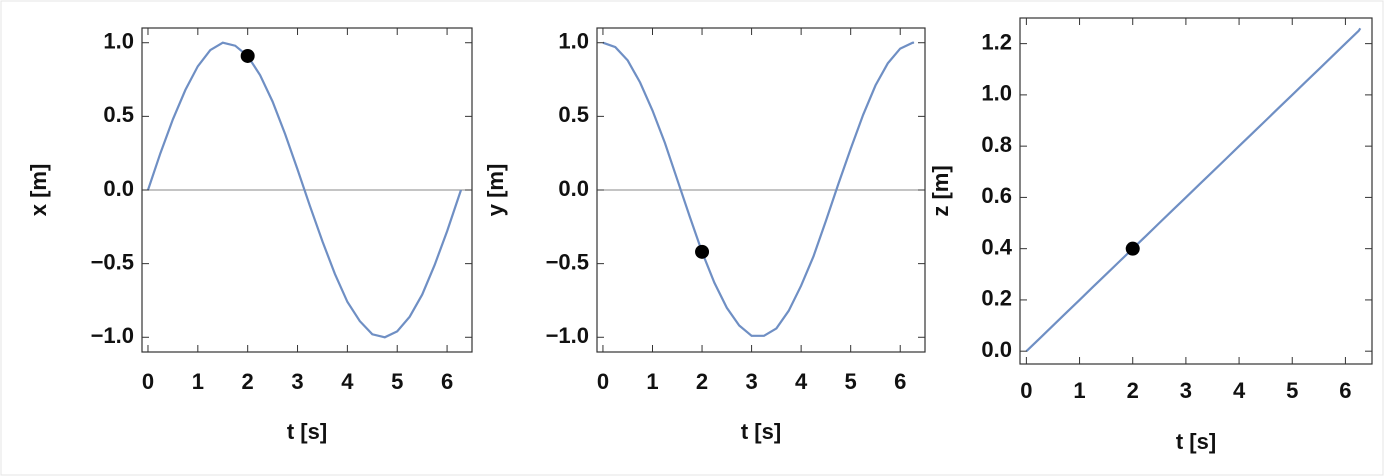  I want to click on y-tick-label: 0.2, so click(996, 298).